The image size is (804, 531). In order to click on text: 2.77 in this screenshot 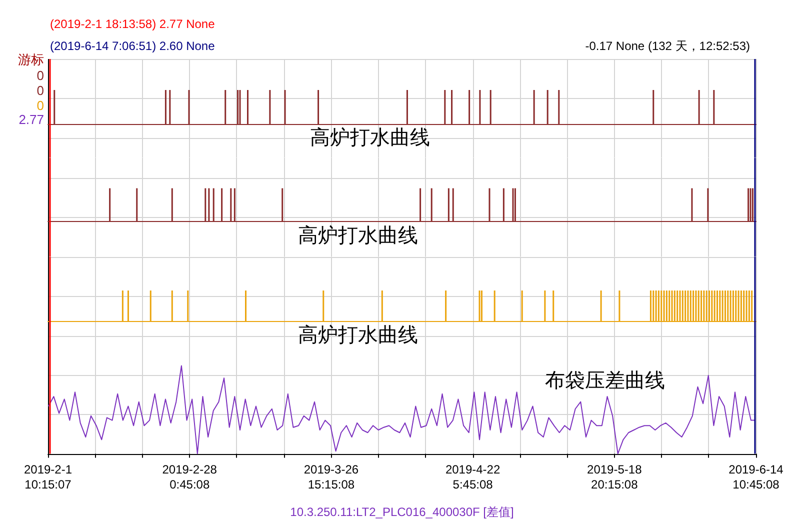, I will do `click(31, 119)`.